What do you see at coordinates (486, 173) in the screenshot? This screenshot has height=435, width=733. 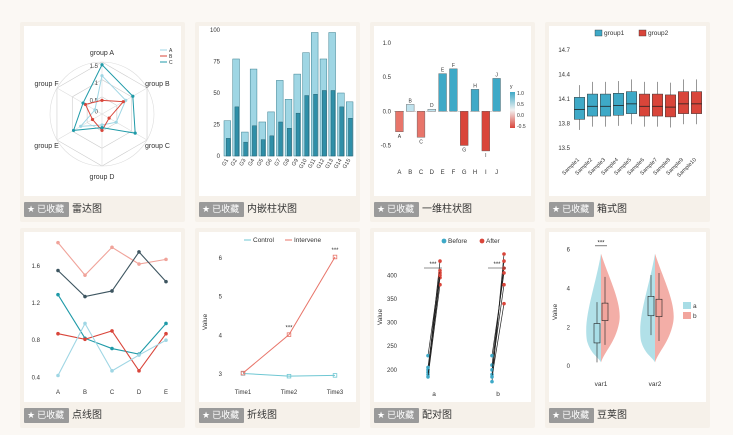 I see `x-tick-label: I` at bounding box center [486, 173].